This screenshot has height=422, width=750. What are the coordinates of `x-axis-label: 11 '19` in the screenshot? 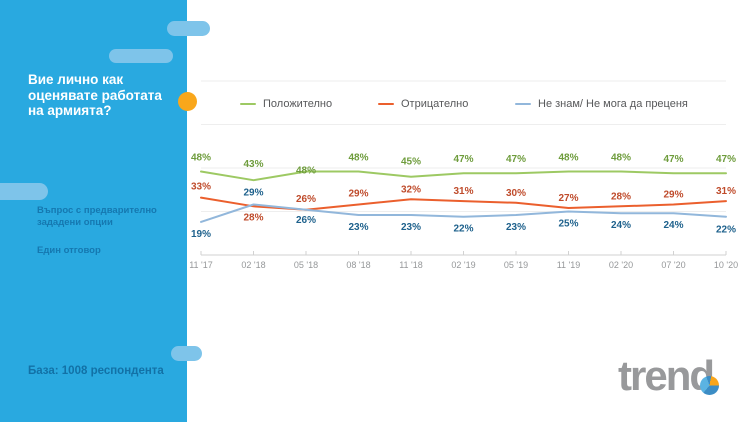 It's located at (569, 265).